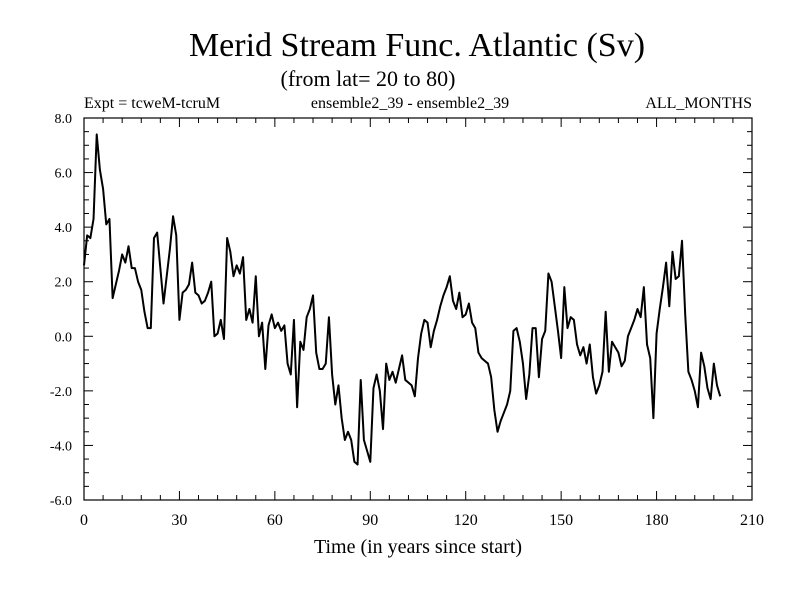 This screenshot has height=600, width=800. I want to click on x-tick-label: 210, so click(752, 520).